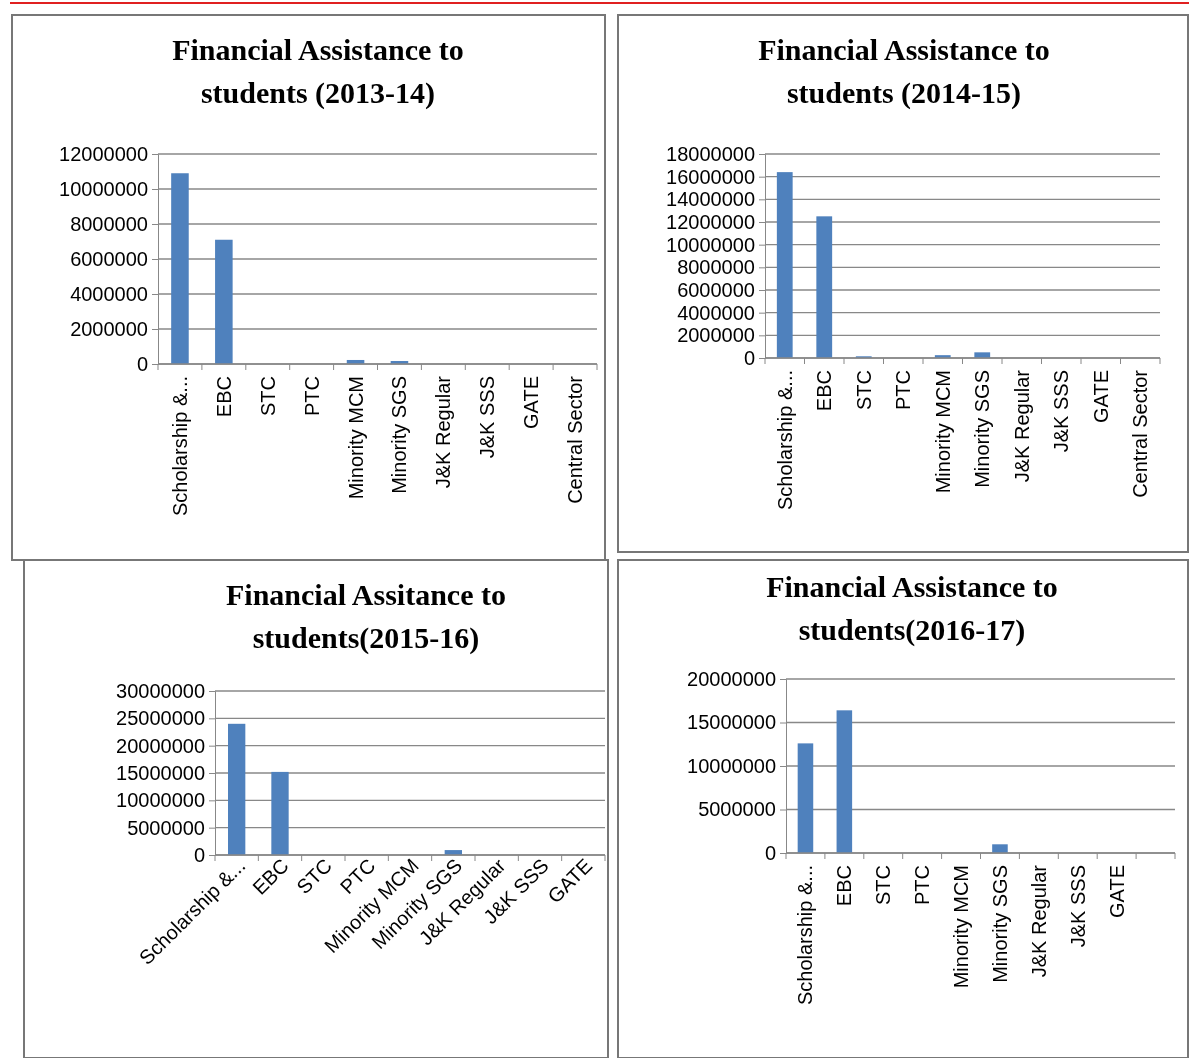  Describe the element at coordinates (710, 153) in the screenshot. I see `y-tick-label: 18000000` at that location.